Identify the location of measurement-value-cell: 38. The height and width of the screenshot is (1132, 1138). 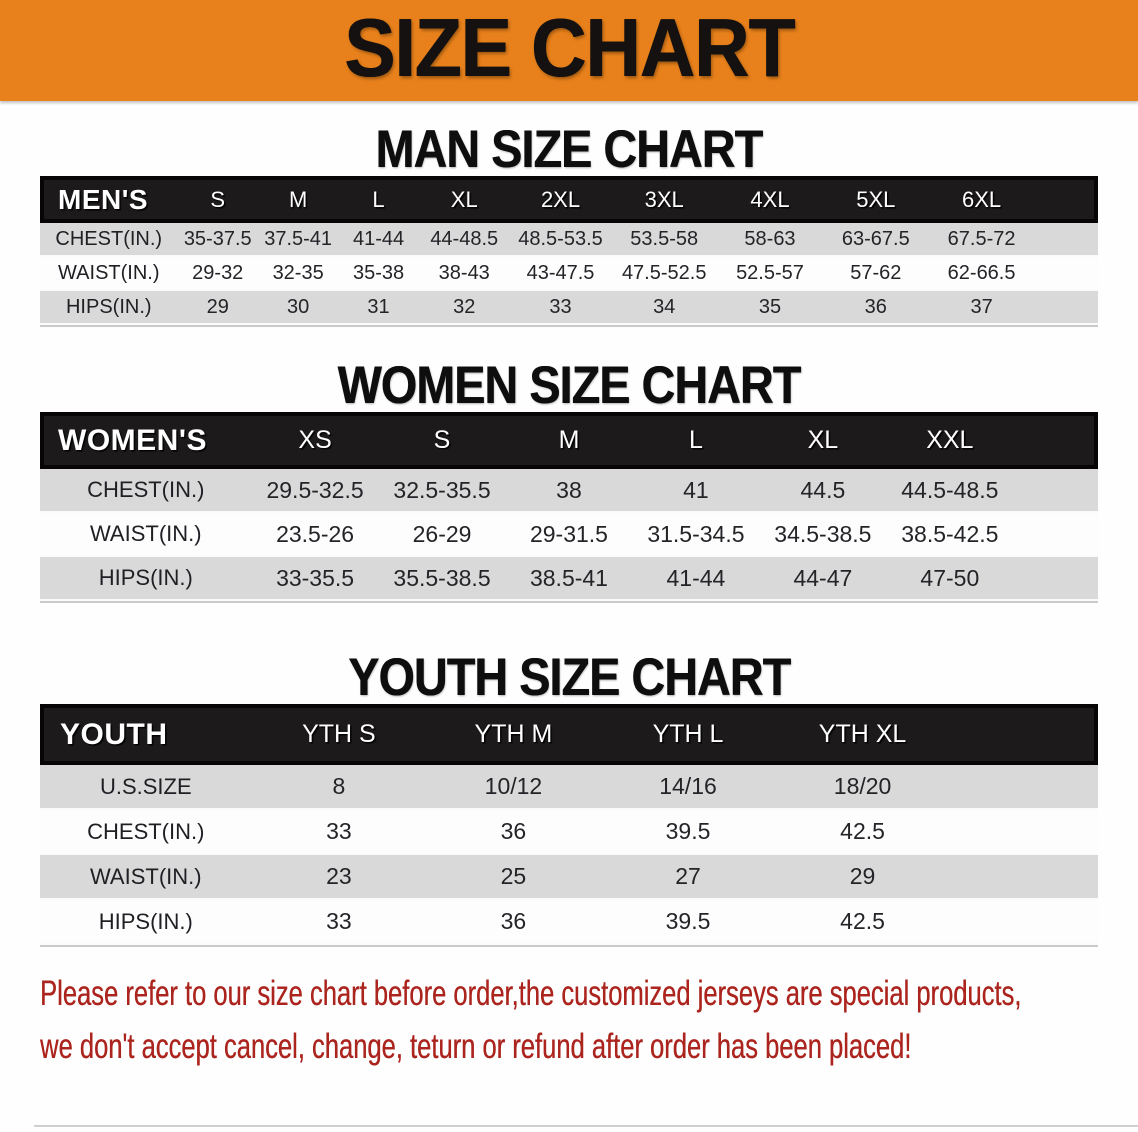
(569, 491).